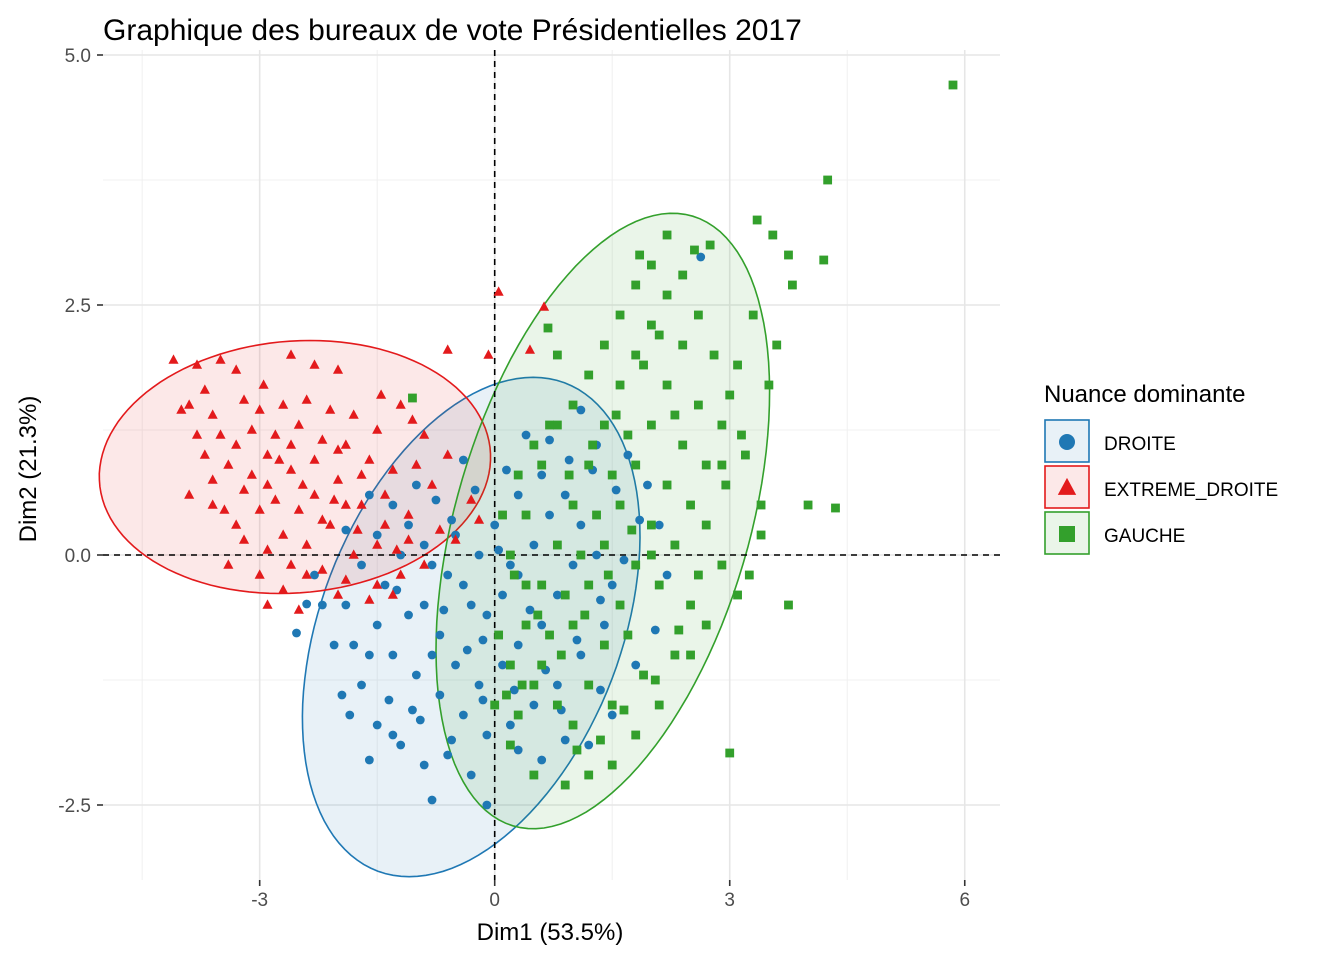  Describe the element at coordinates (1114, 533) in the screenshot. I see `legend-item-gauche: GAUCHE` at that location.